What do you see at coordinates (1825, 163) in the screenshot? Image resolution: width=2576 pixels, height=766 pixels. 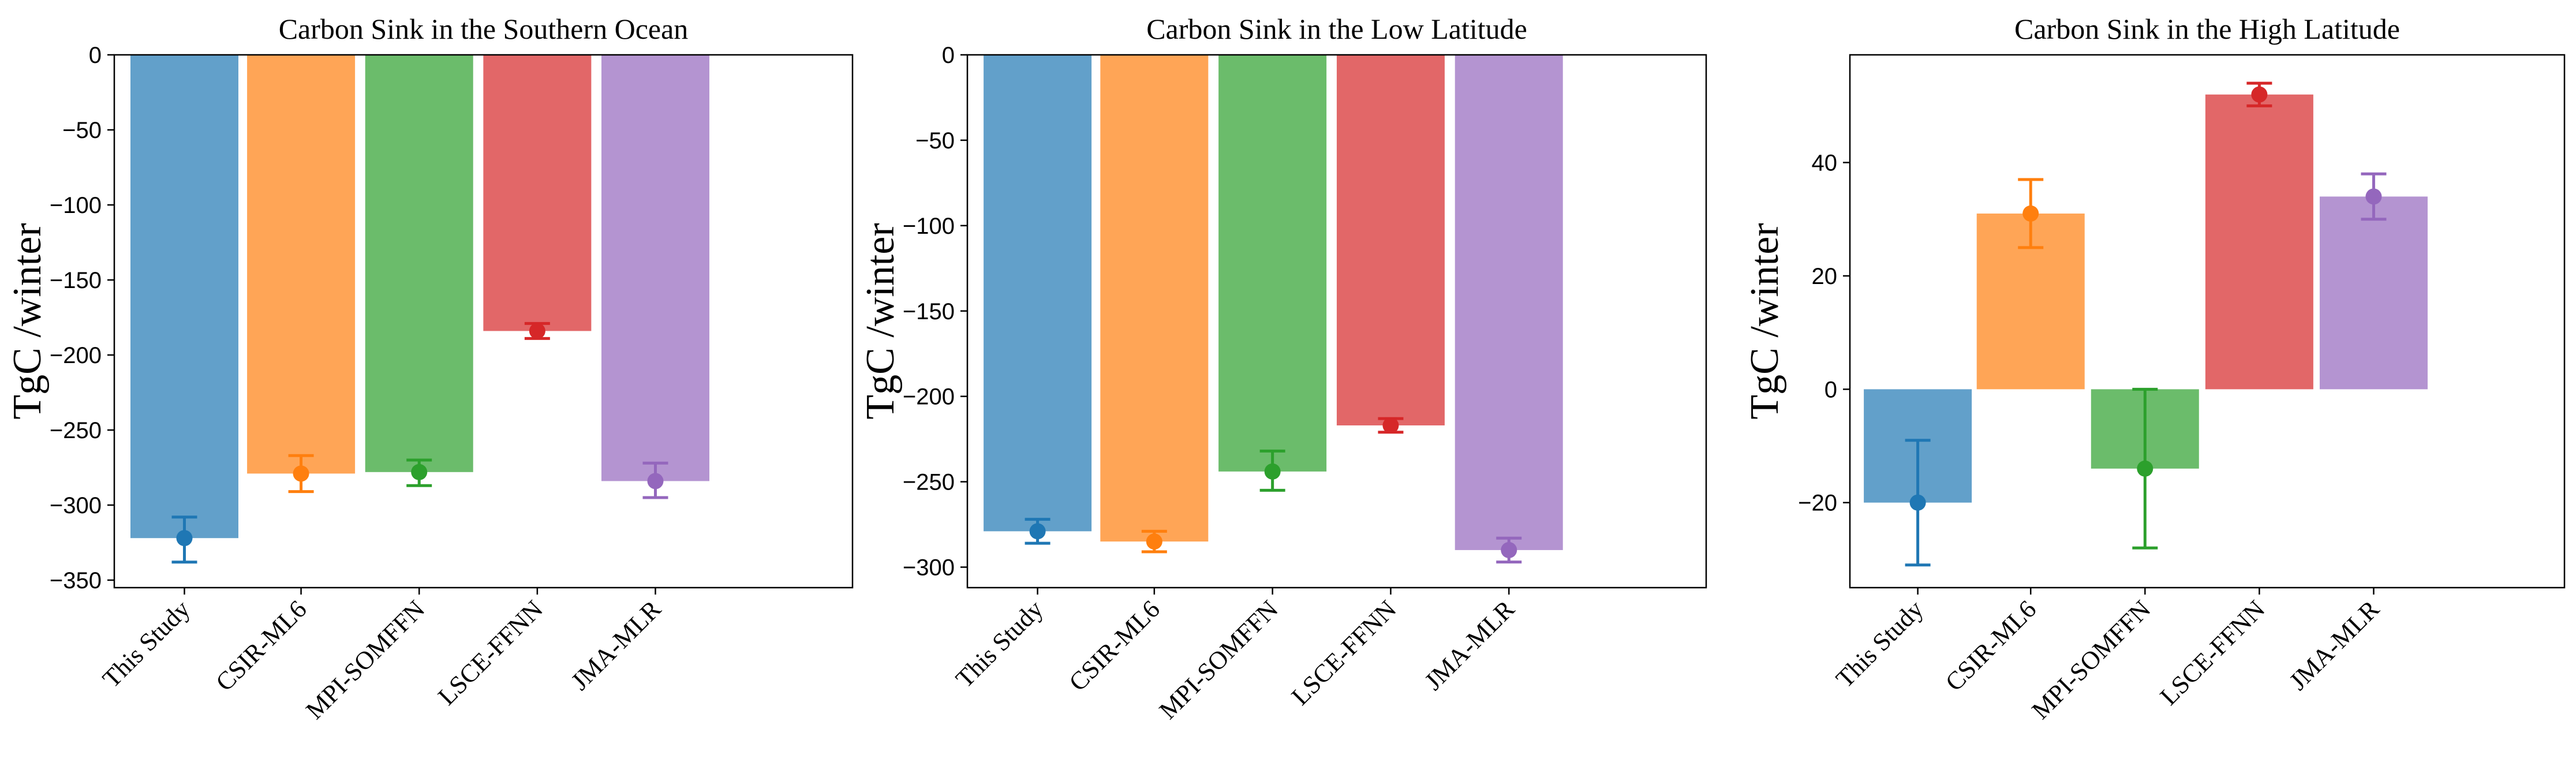 I see `y-tick-label: 40` at bounding box center [1825, 163].